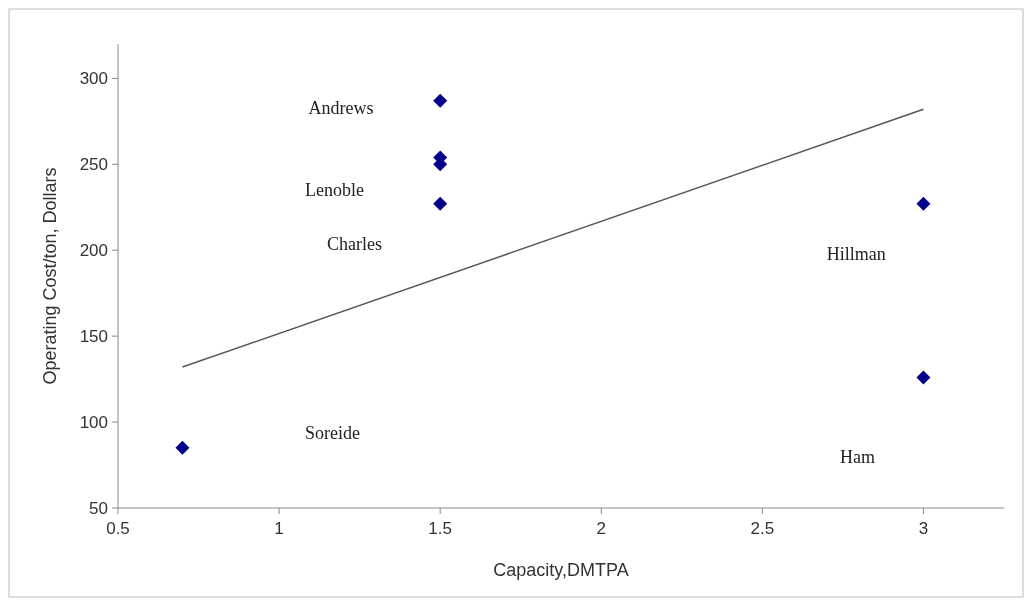  Describe the element at coordinates (93, 79) in the screenshot. I see `y-tick-label: 300` at that location.